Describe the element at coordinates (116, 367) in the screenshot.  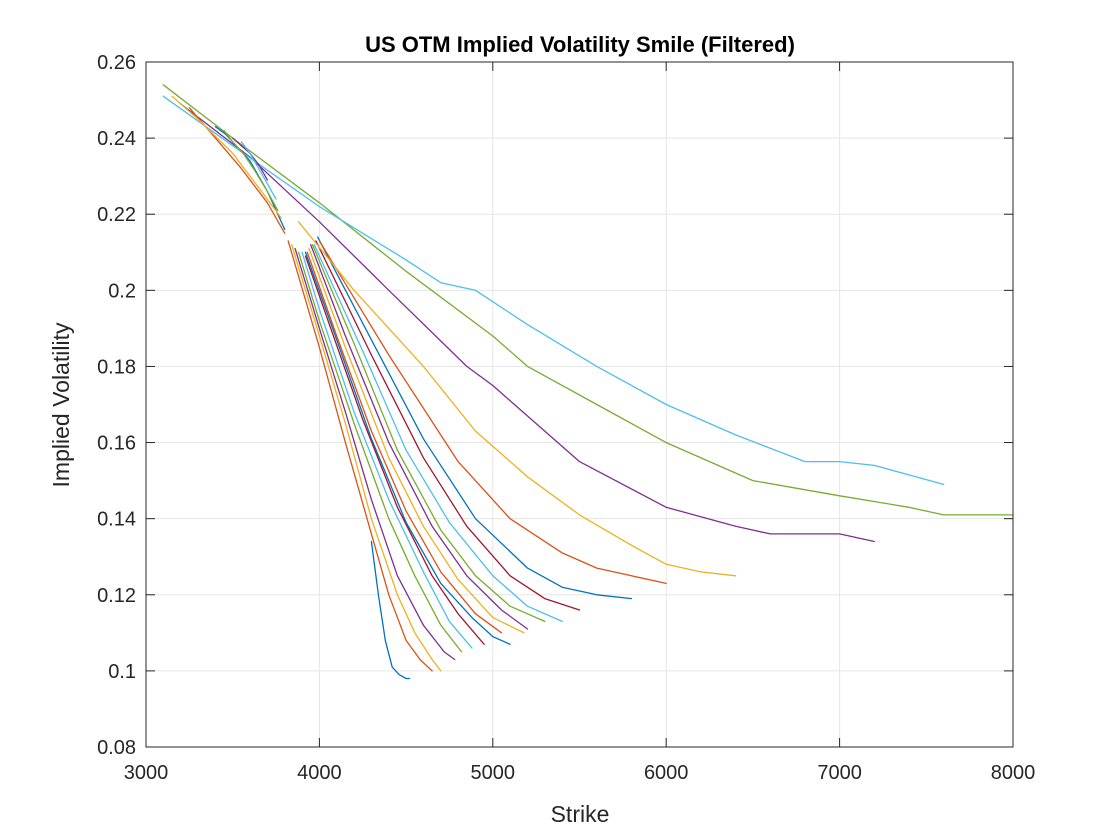
I see `y-tick-label: 0.18` at that location.